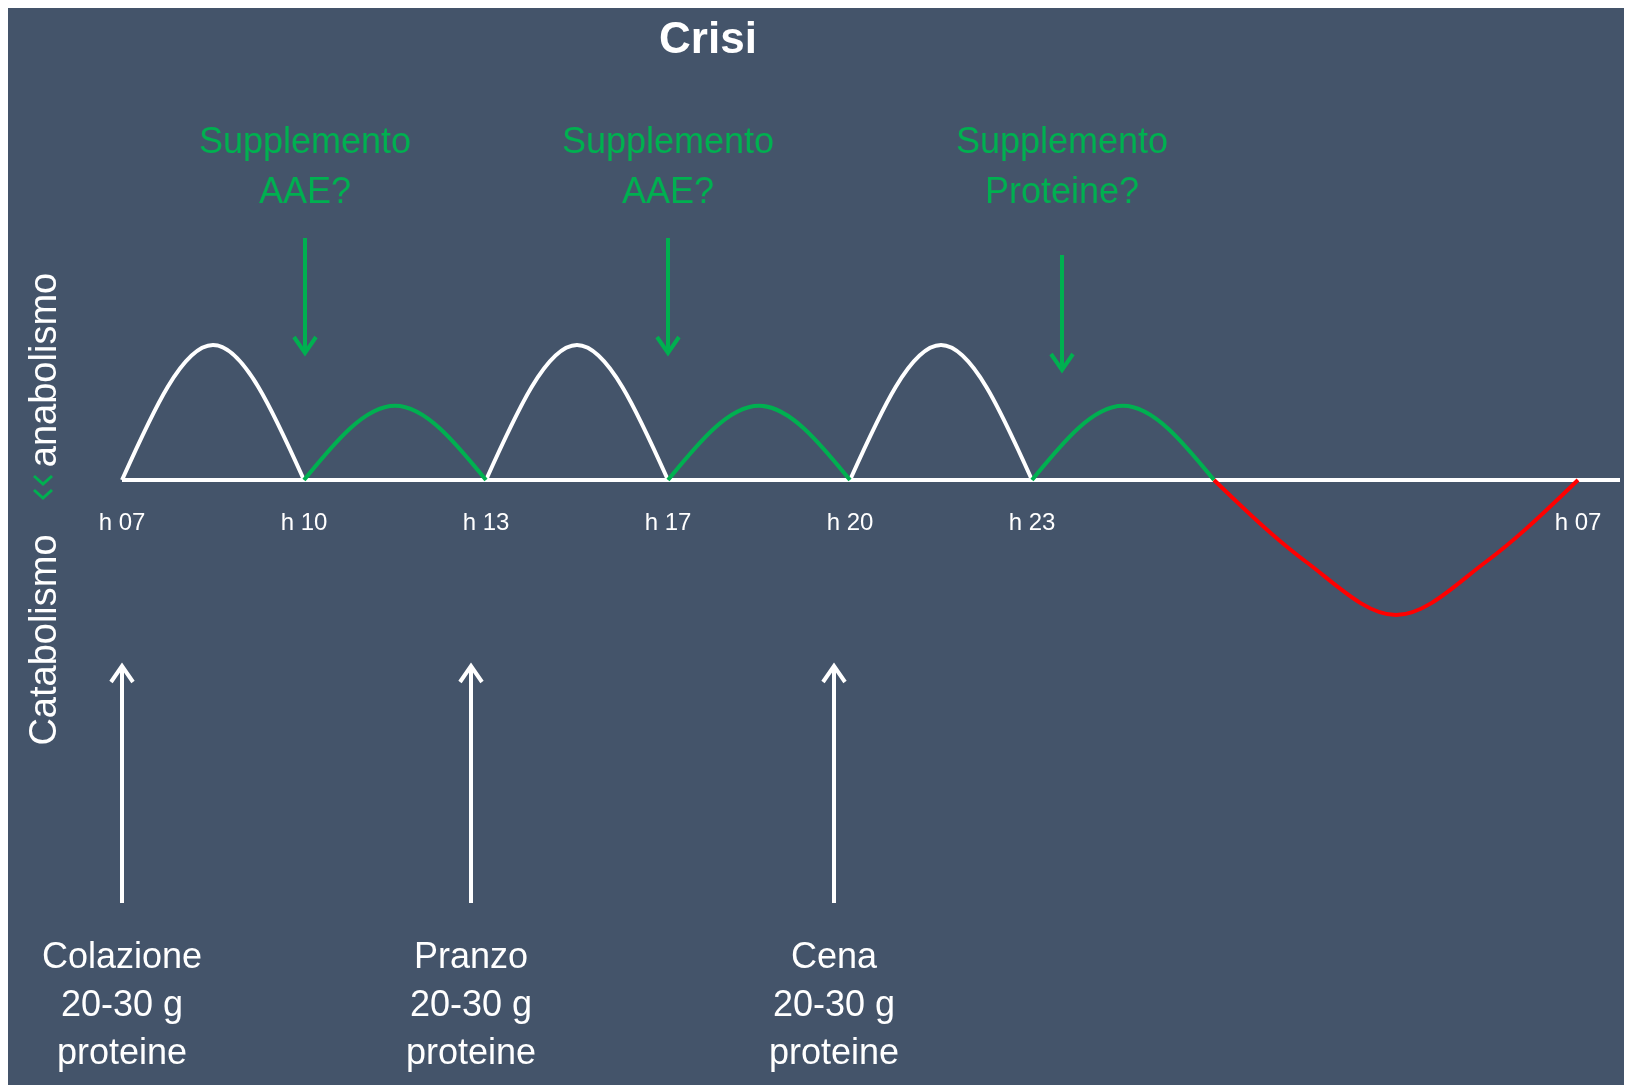 Image resolution: width=1632 pixels, height=1085 pixels. I want to click on x-tick-label: h 23, so click(1032, 521).